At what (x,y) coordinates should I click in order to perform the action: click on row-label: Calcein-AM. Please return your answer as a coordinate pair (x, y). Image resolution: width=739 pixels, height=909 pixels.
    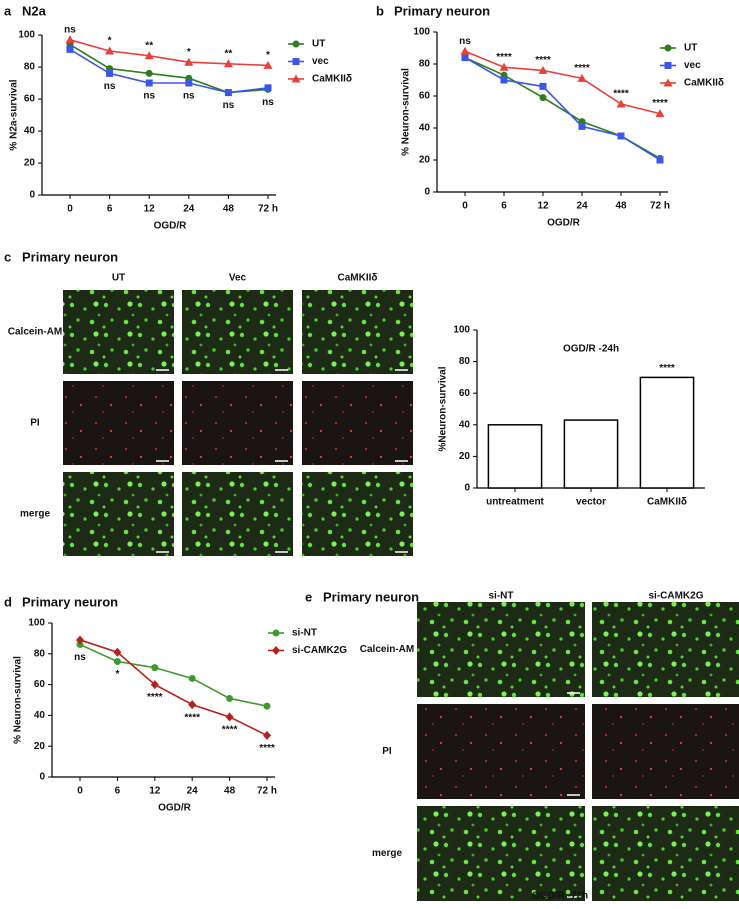
    Looking at the image, I should click on (387, 649).